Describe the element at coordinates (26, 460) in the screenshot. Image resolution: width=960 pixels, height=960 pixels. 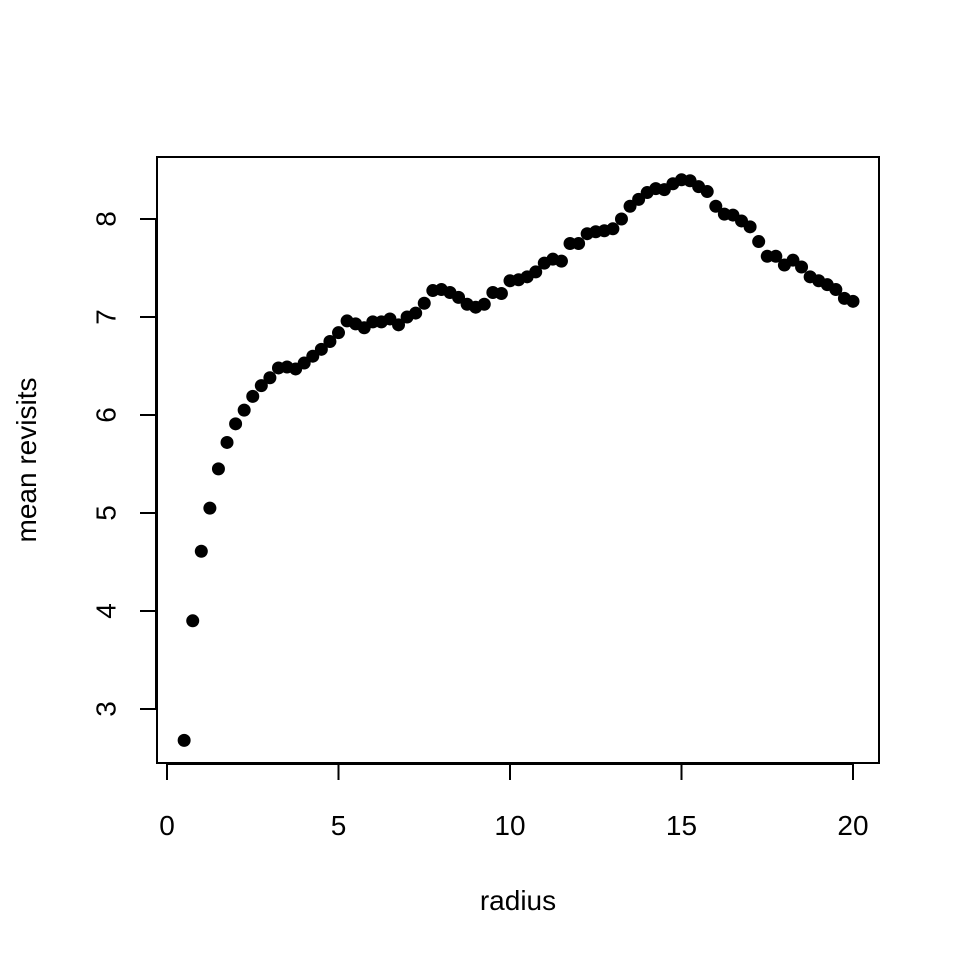
I see `y-axis-title: mean revisits` at that location.